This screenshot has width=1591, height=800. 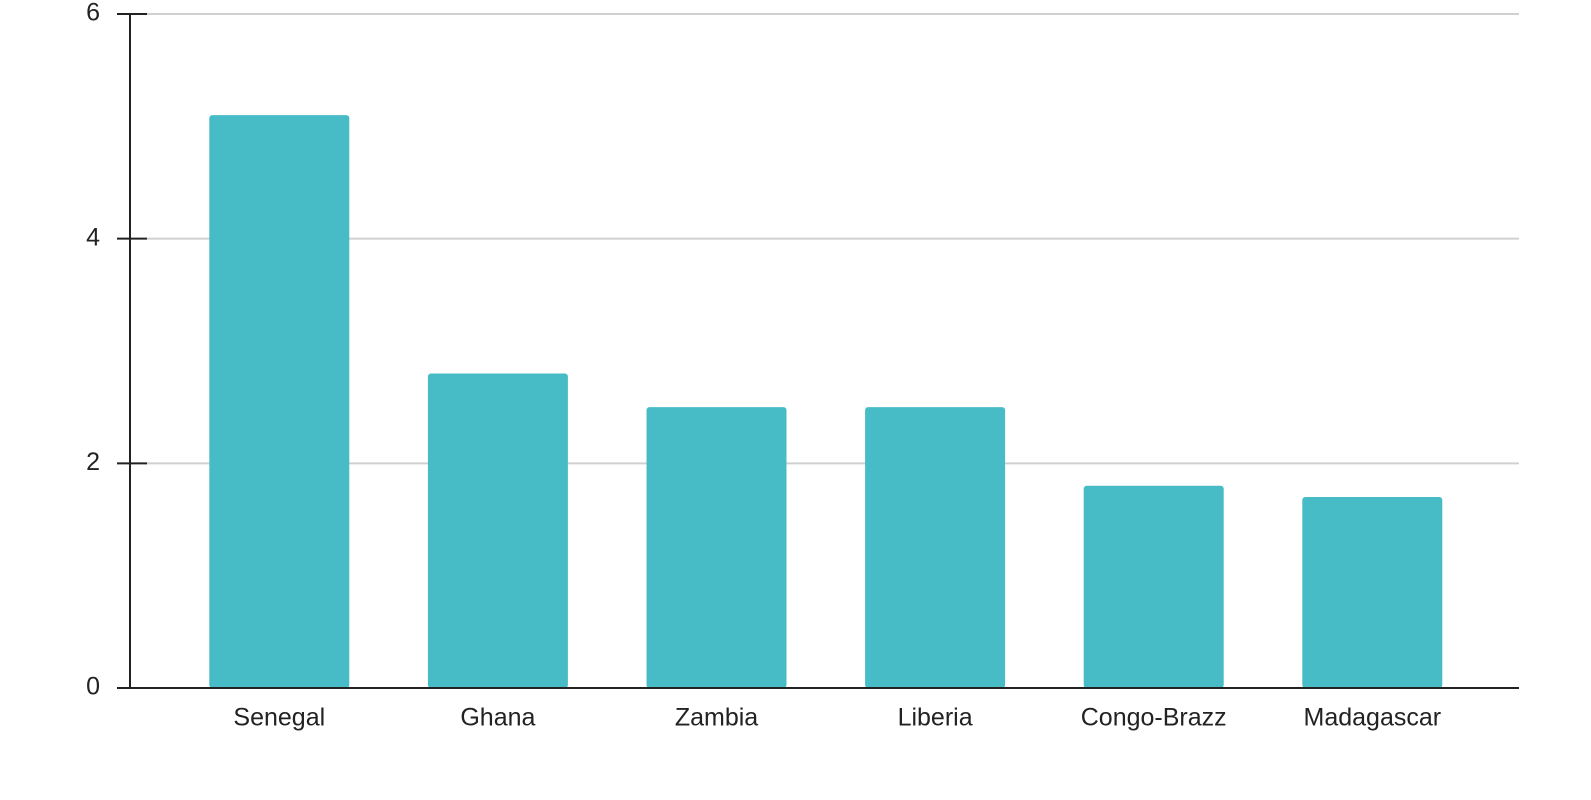 What do you see at coordinates (716, 718) in the screenshot?
I see `x-tick-label: Zambia` at bounding box center [716, 718].